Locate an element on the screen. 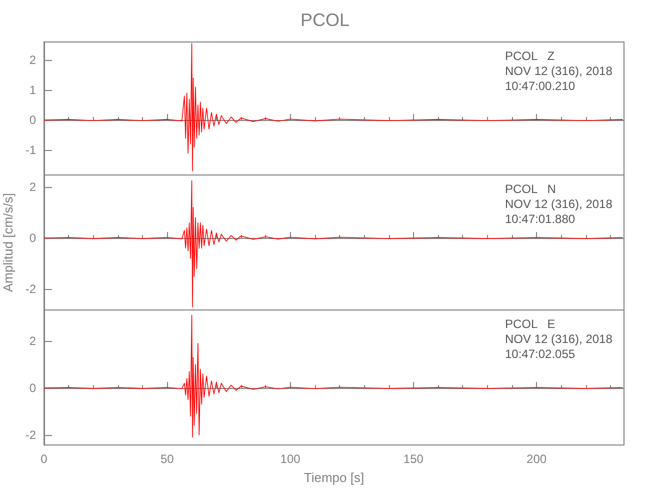  annotation: PCOL E is located at coordinates (530, 324).